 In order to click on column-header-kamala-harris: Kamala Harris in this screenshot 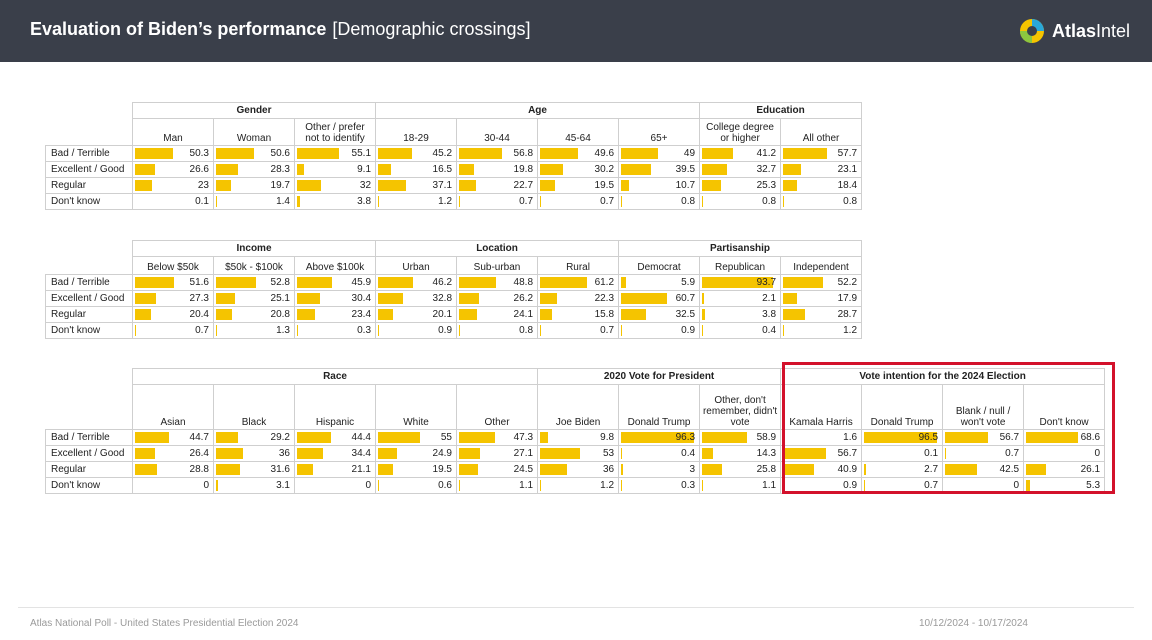, I will do `click(821, 407)`.